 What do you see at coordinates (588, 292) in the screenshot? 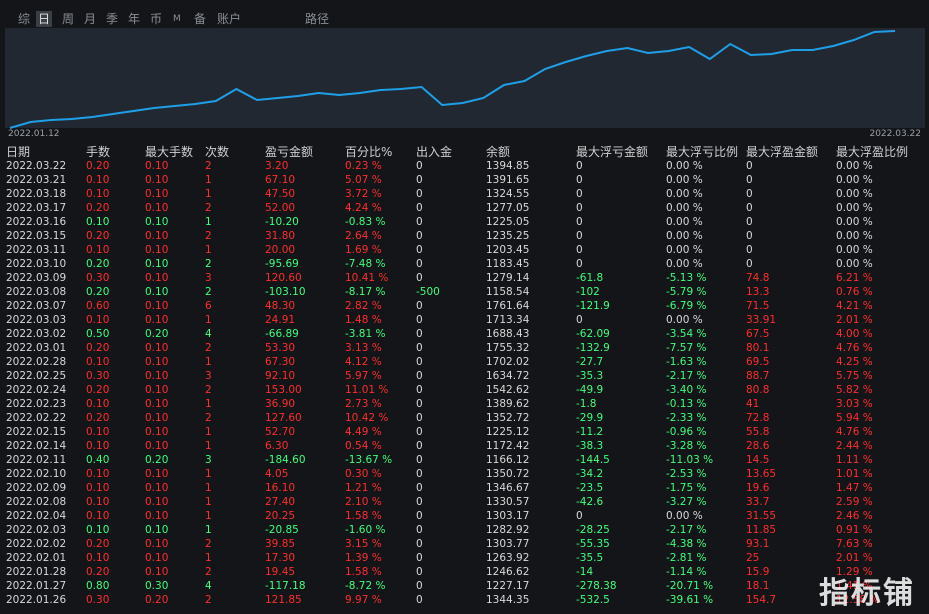
I see `table-cell: -102` at bounding box center [588, 292].